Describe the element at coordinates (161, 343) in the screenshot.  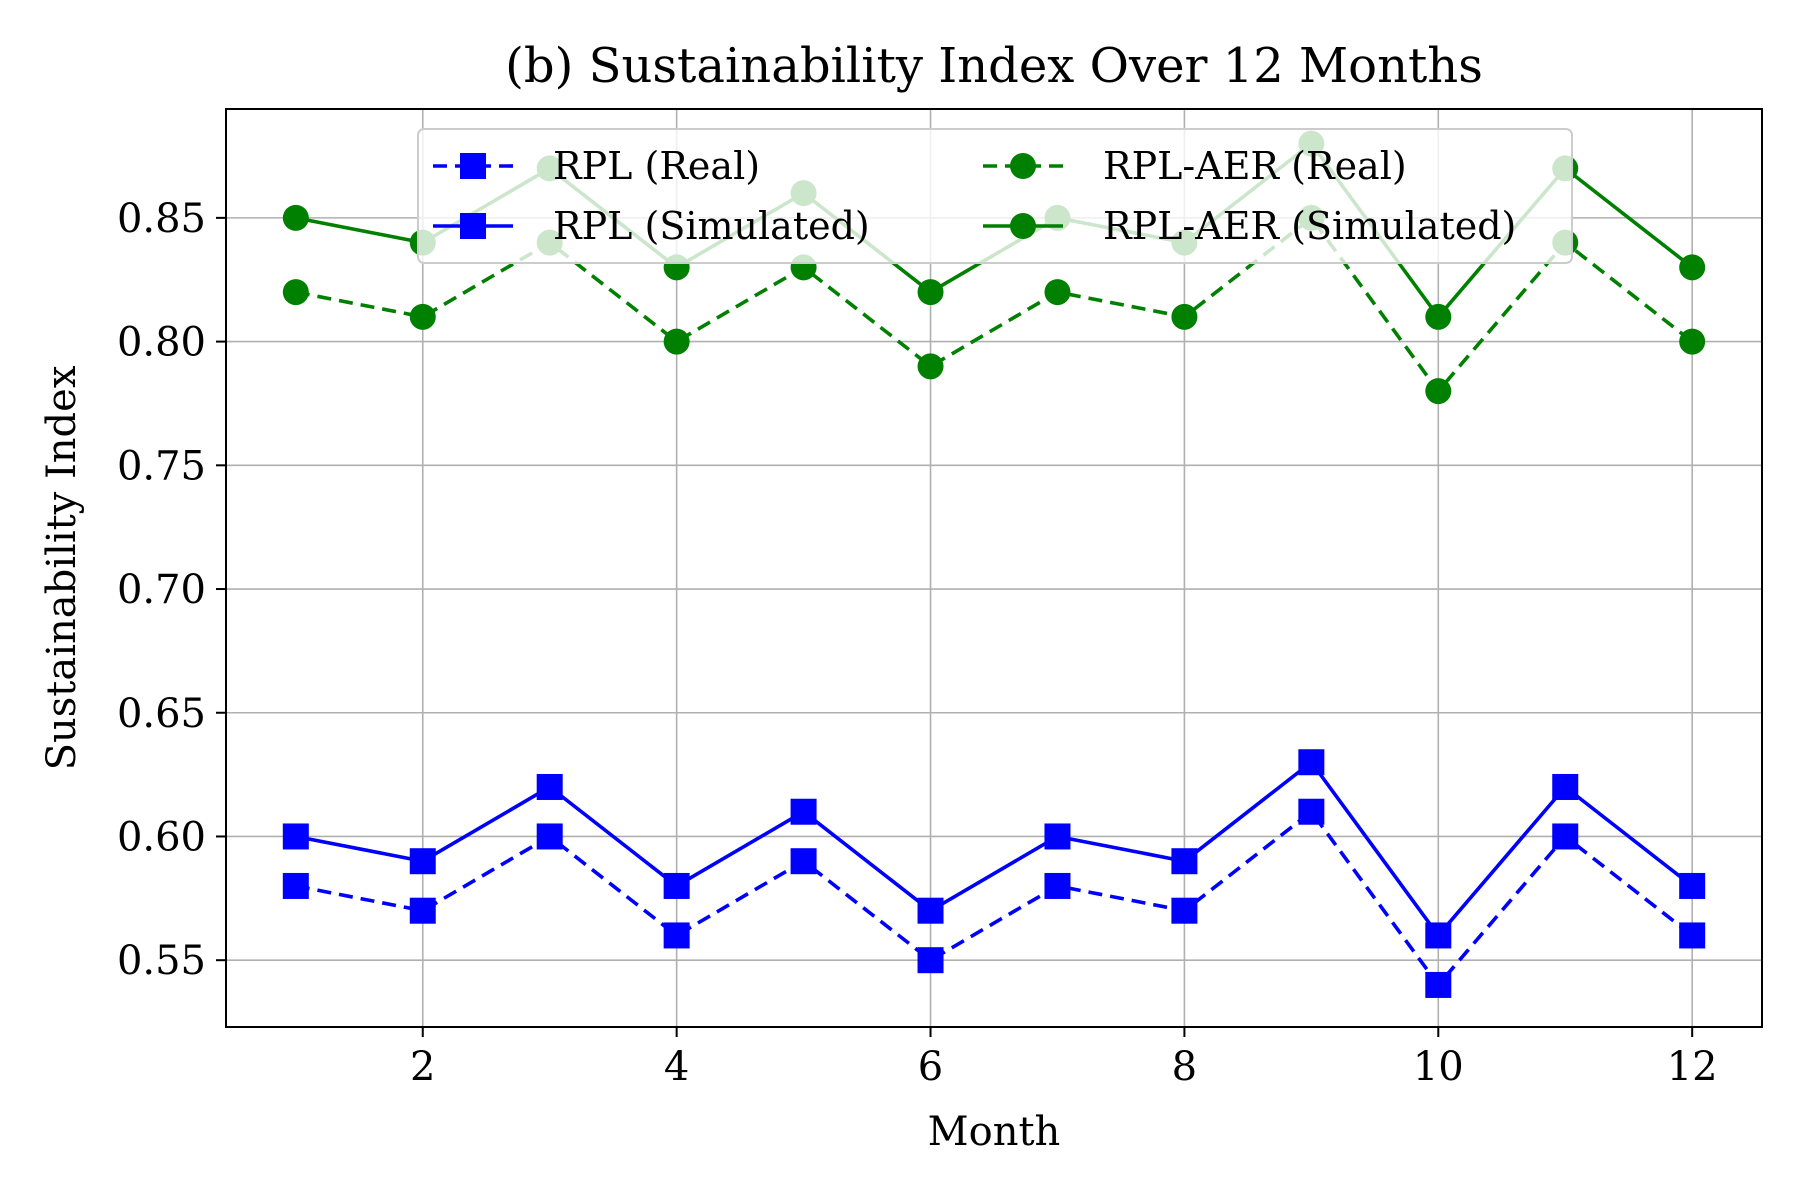
I see `y-tick-label: 0.80` at that location.